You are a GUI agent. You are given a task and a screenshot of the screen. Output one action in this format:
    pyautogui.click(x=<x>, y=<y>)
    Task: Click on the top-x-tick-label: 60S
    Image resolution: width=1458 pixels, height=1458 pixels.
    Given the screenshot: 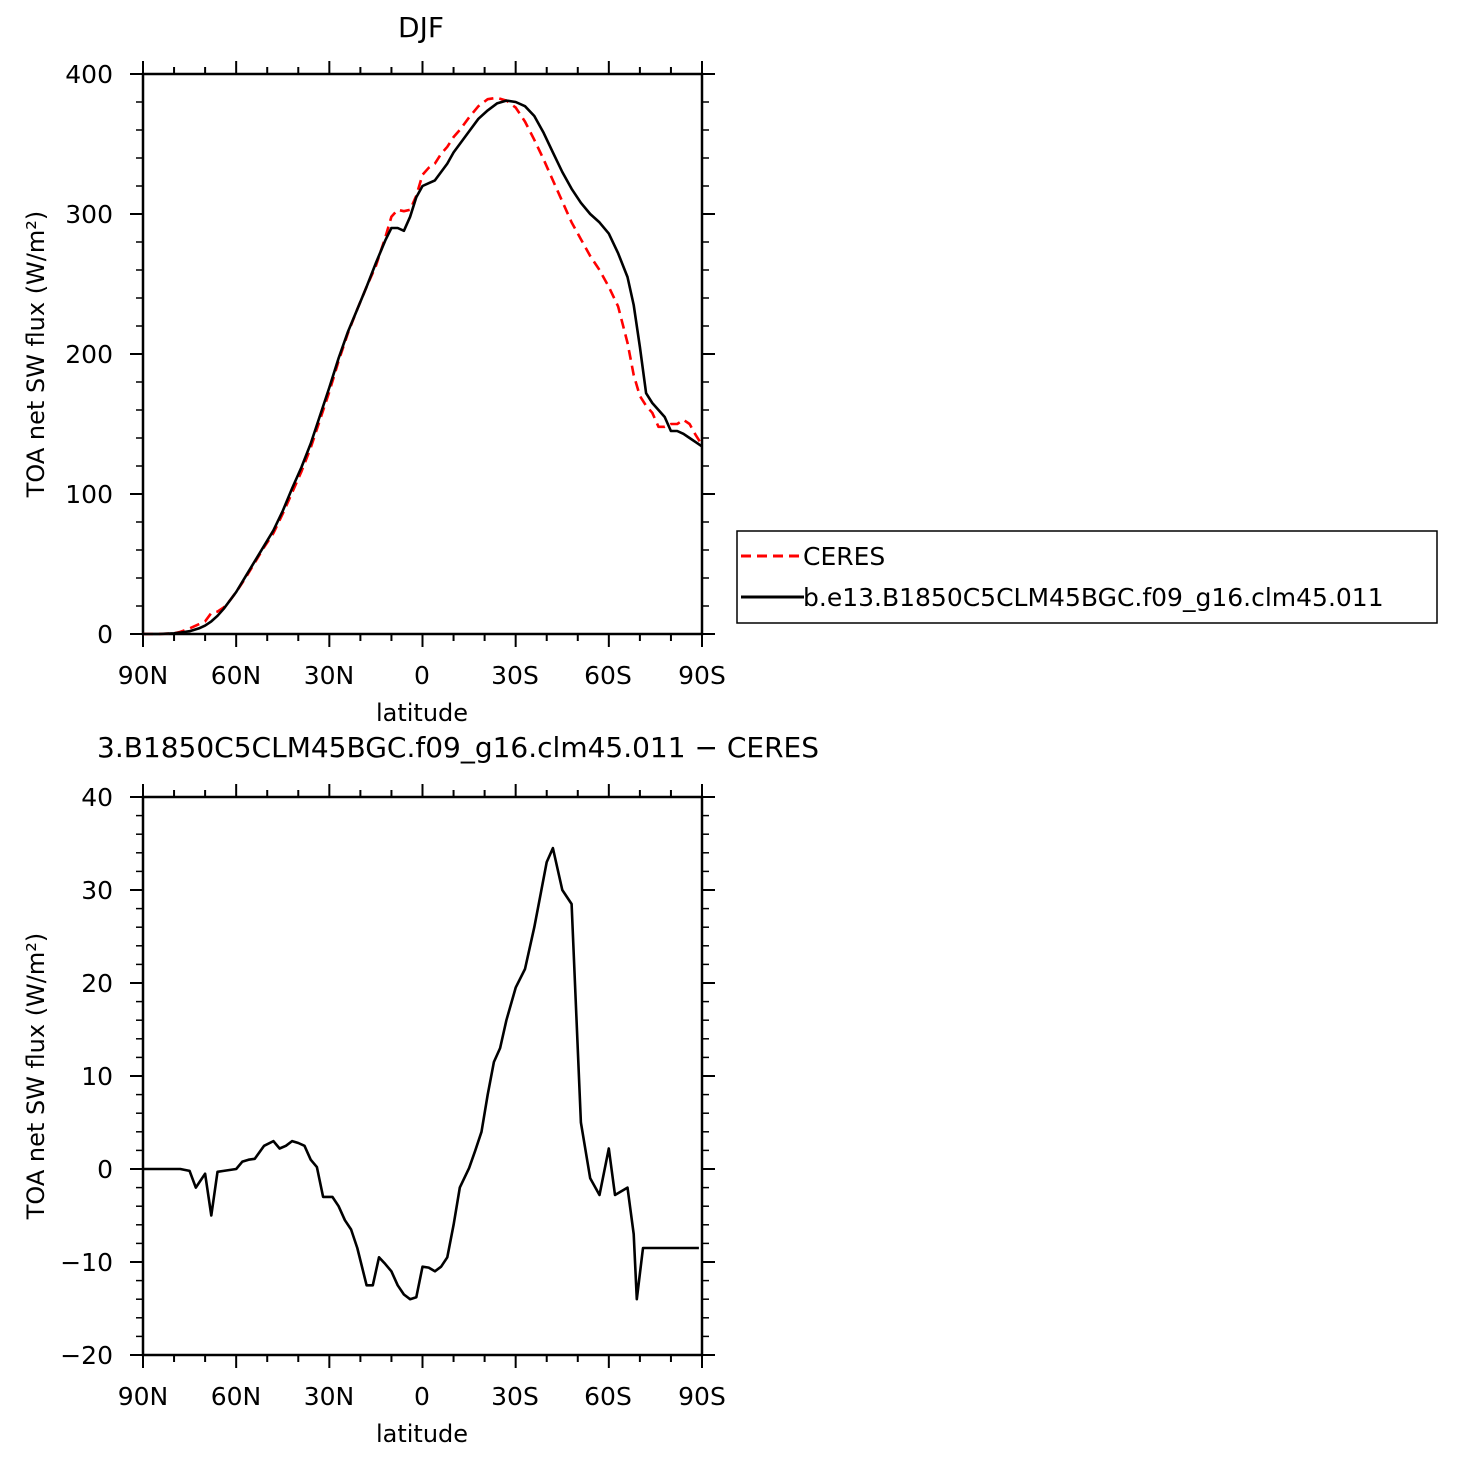 What is the action you would take?
    pyautogui.click(x=608, y=675)
    